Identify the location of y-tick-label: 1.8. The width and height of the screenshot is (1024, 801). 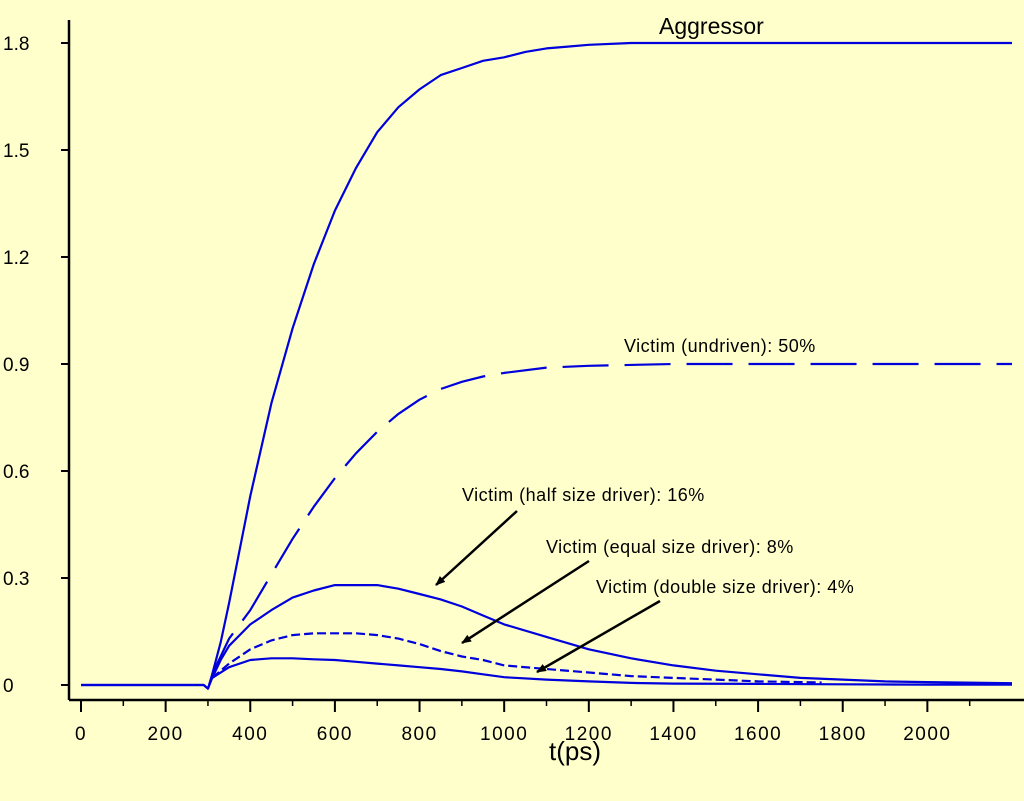
(16, 44).